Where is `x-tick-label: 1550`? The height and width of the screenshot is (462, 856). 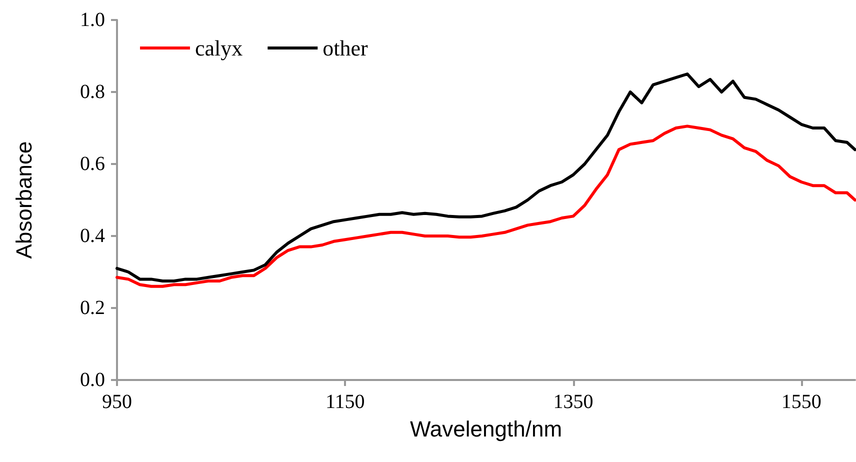
x-tick-label: 1550 is located at coordinates (801, 402).